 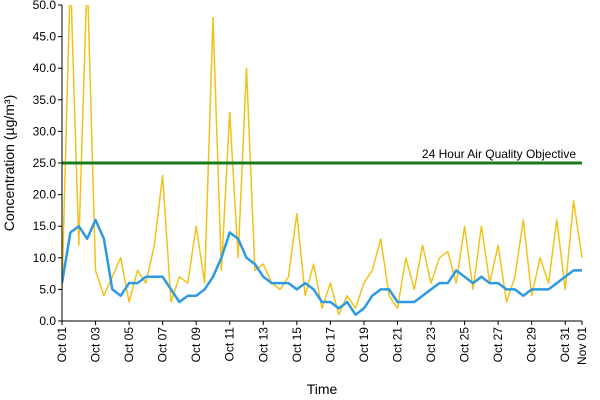 I want to click on y-tick-label: 5.0, so click(x=47, y=289).